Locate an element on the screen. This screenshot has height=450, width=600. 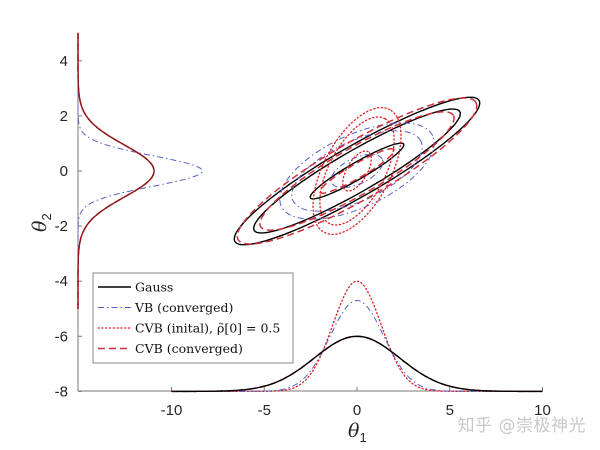
legend-label: CVB (inital), ρ̃[0] = 0.5 is located at coordinates (207, 328).